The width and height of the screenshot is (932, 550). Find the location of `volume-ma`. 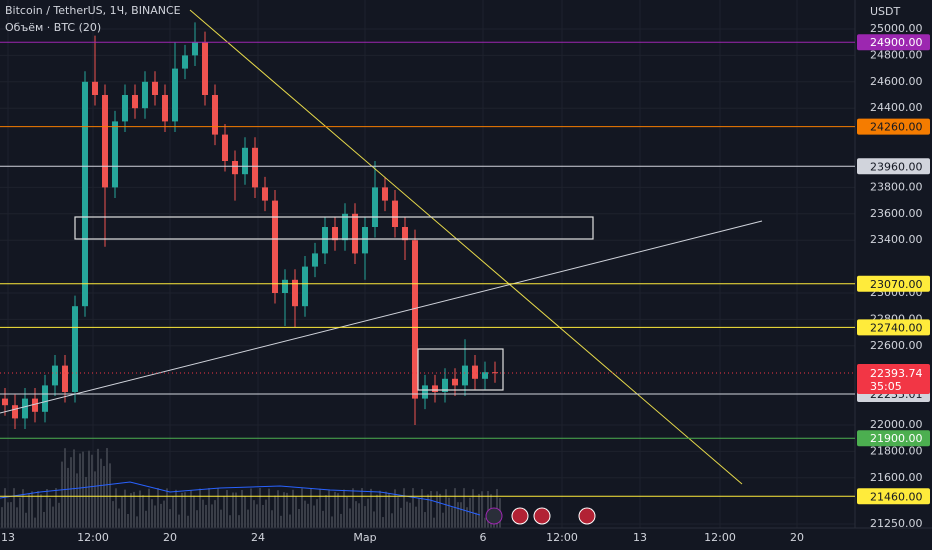

volume-ma is located at coordinates (240, 498).